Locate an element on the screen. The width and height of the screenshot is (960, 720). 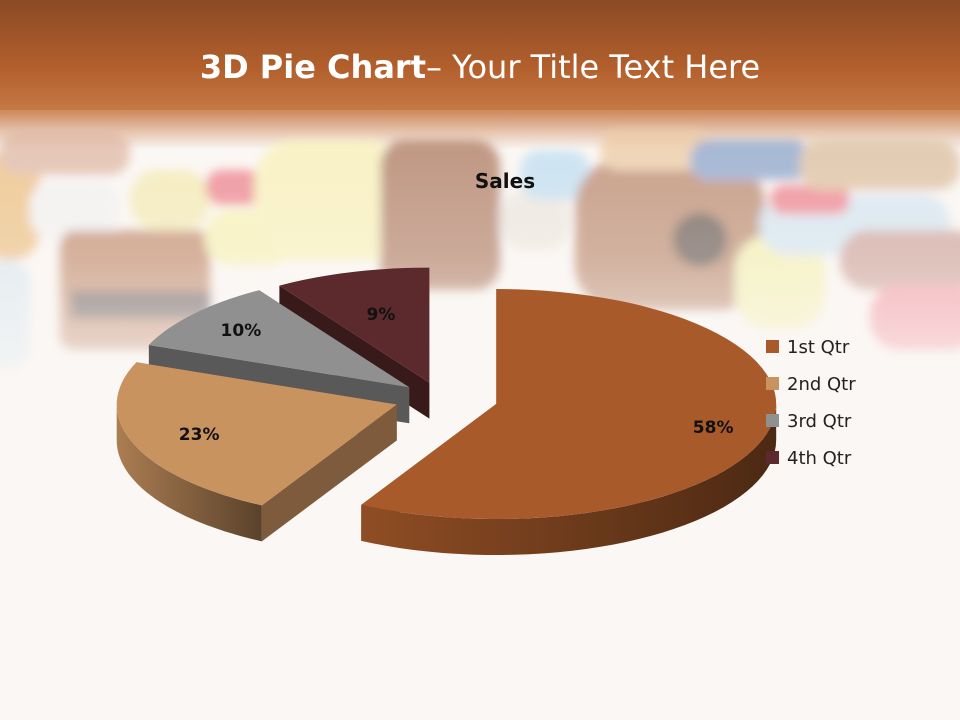
data-label-3: 10% is located at coordinates (241, 331).